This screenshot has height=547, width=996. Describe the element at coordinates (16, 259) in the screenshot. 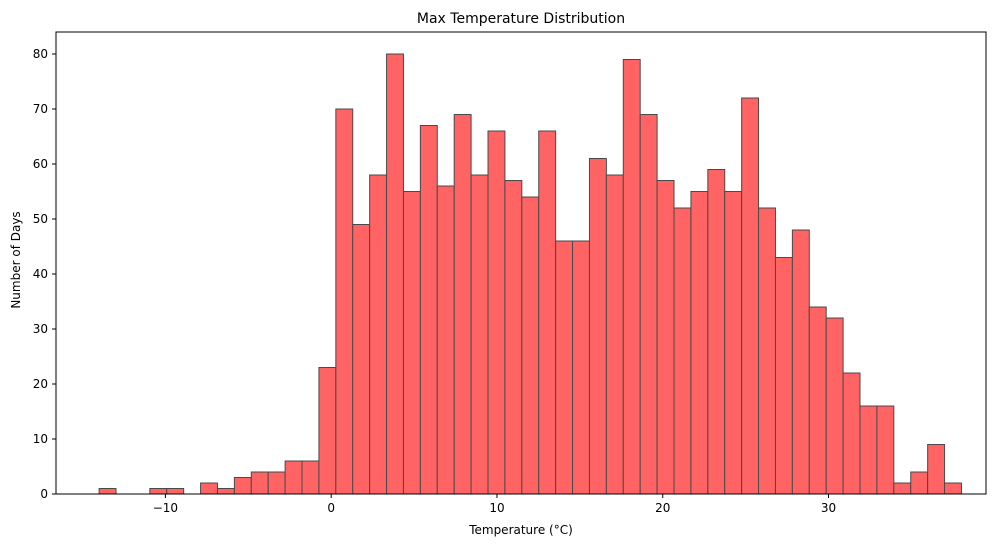

I see `y-axis-title: Number of Days` at that location.